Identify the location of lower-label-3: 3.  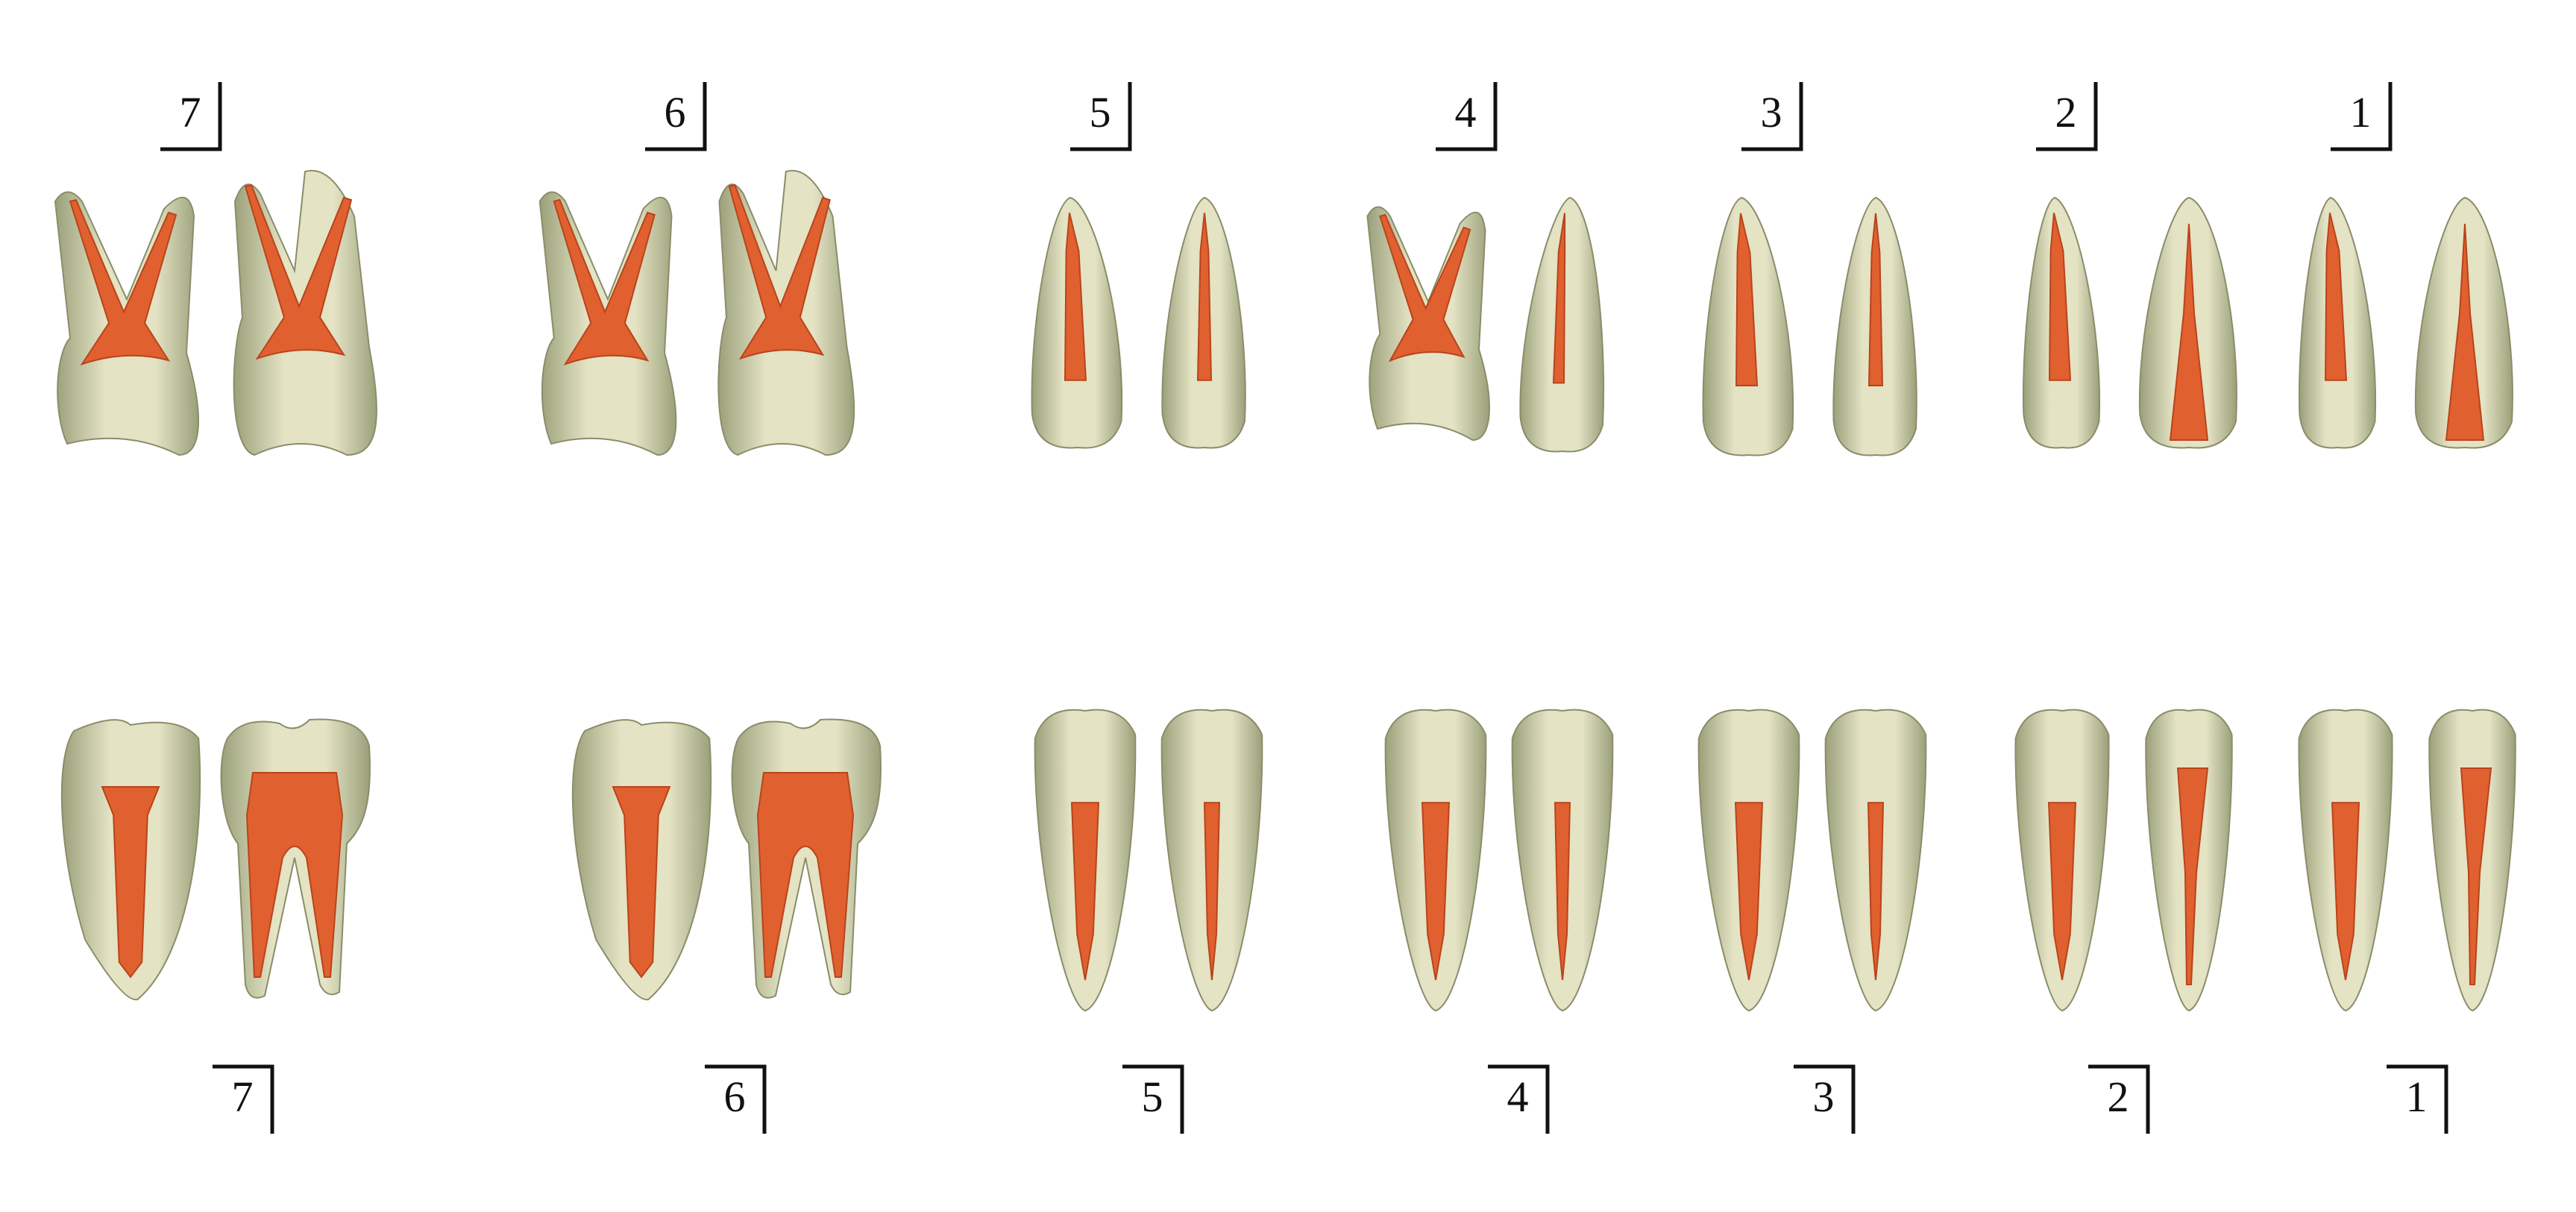
(1825, 1099).